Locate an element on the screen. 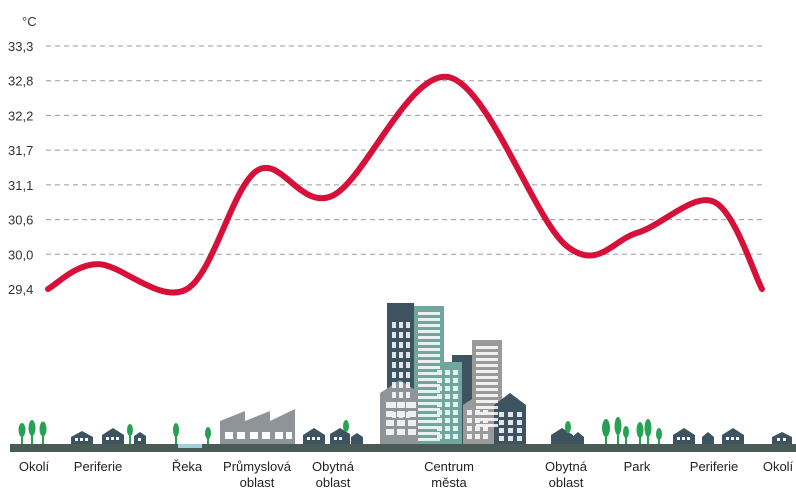  unit-label: °C is located at coordinates (29, 21).